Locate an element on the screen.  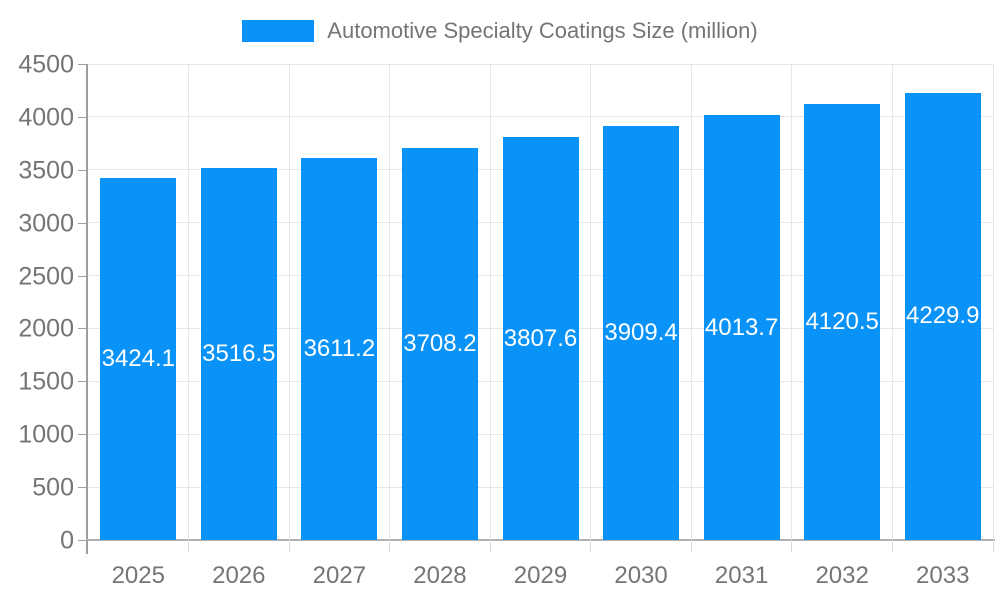
x-axis-tick-label: 2031 is located at coordinates (741, 575).